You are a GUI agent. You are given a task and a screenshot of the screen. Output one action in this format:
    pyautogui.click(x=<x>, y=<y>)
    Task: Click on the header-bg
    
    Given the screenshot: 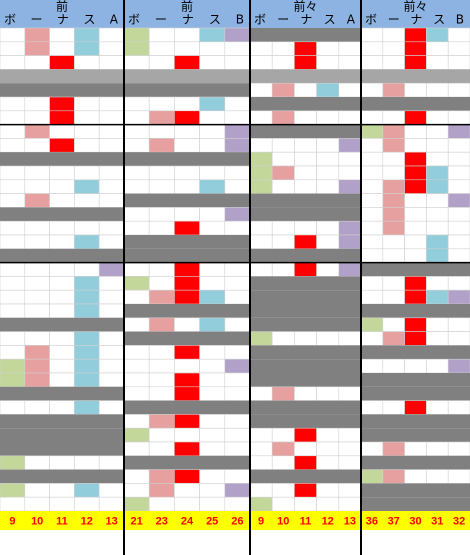 What is the action you would take?
    pyautogui.click(x=187, y=14)
    